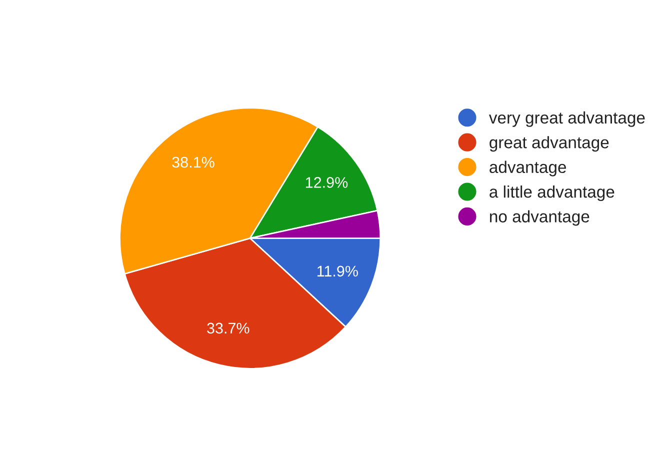  Describe the element at coordinates (528, 168) in the screenshot. I see `legend-label: advantage` at that location.